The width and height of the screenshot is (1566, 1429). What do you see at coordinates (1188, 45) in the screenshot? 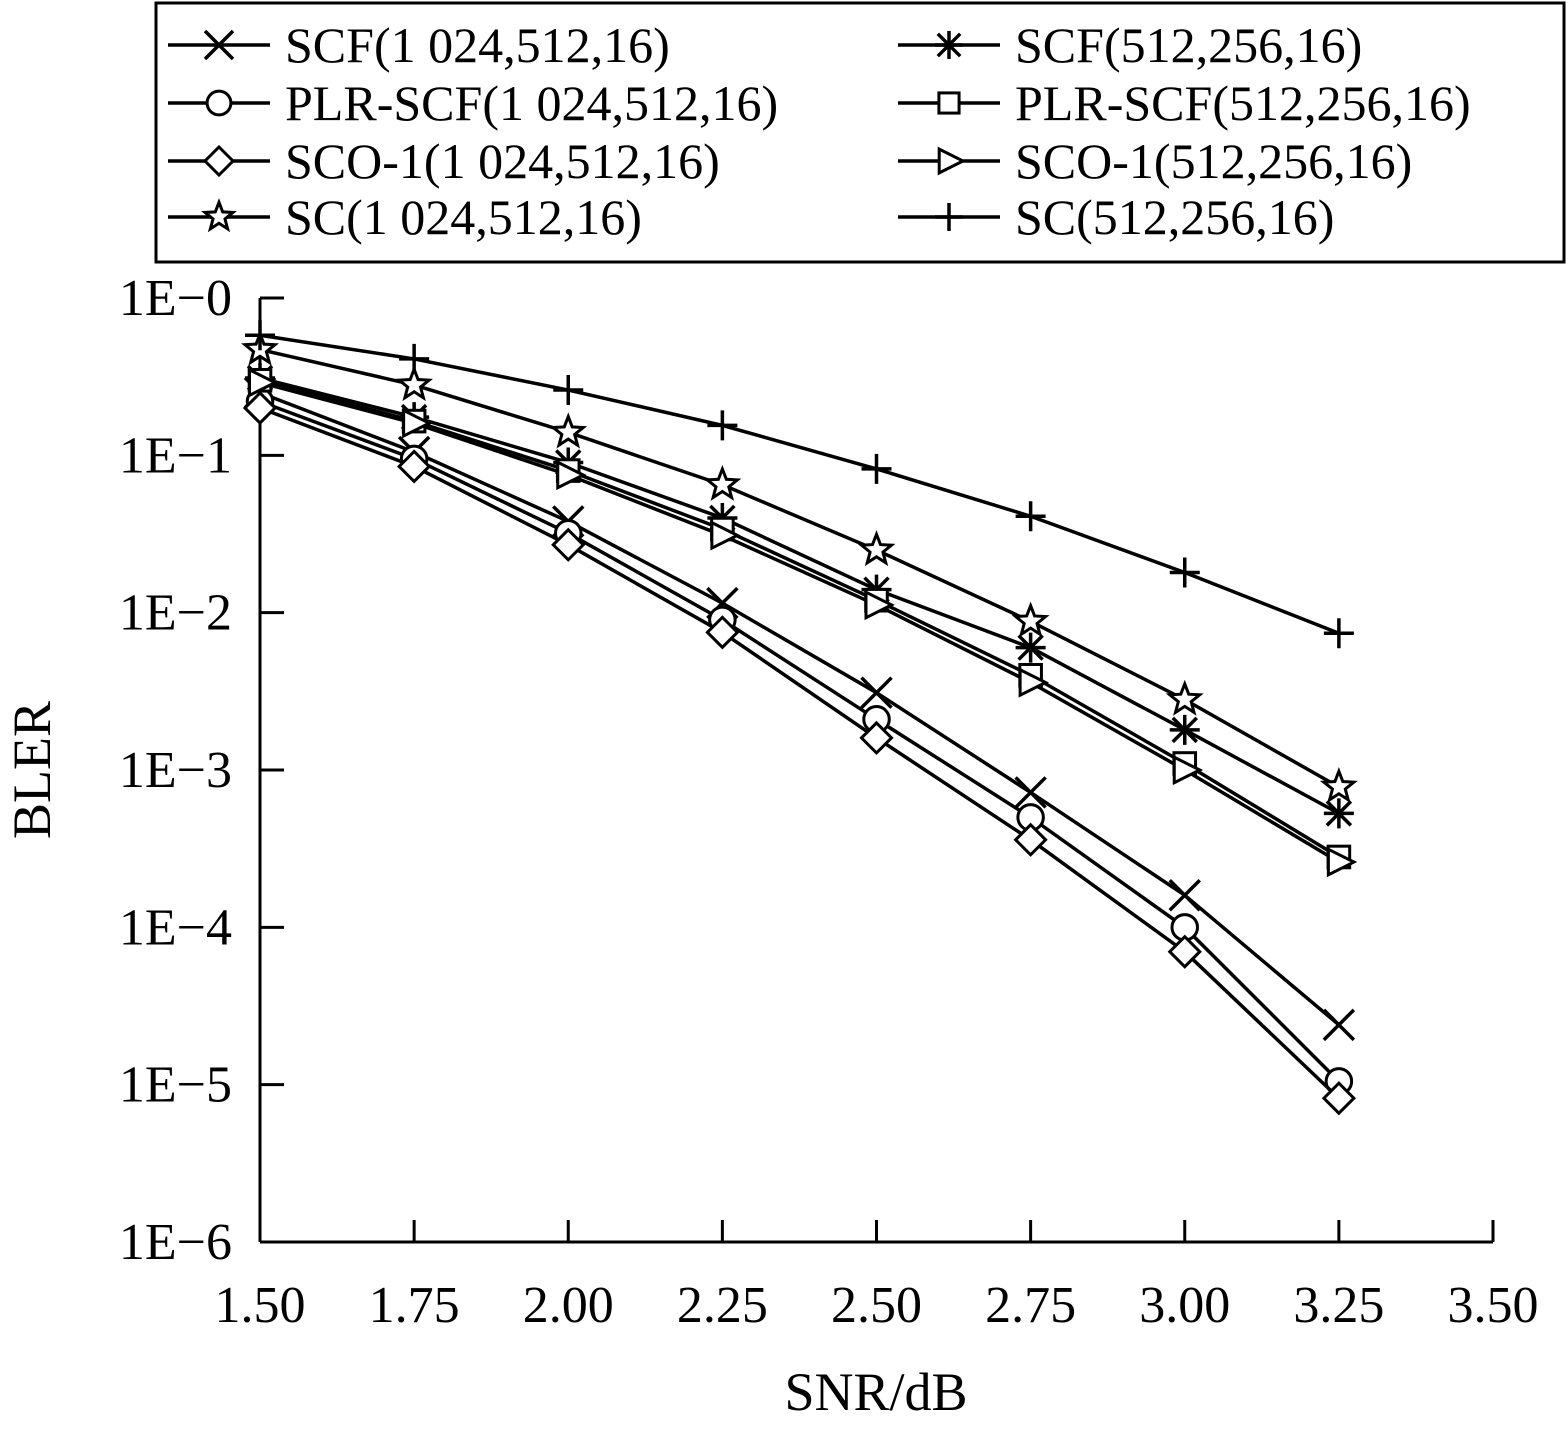
I see `legend-label: SCF(512,256,16)` at bounding box center [1188, 45].